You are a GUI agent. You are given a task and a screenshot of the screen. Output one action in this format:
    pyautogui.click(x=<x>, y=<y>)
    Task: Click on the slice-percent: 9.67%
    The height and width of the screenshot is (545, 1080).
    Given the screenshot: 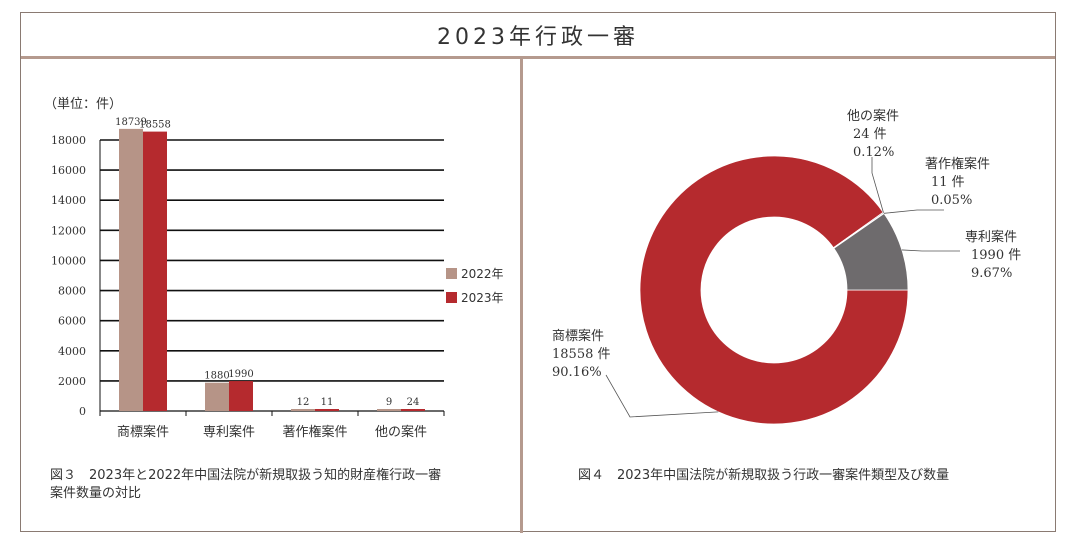 What is the action you would take?
    pyautogui.click(x=991, y=273)
    